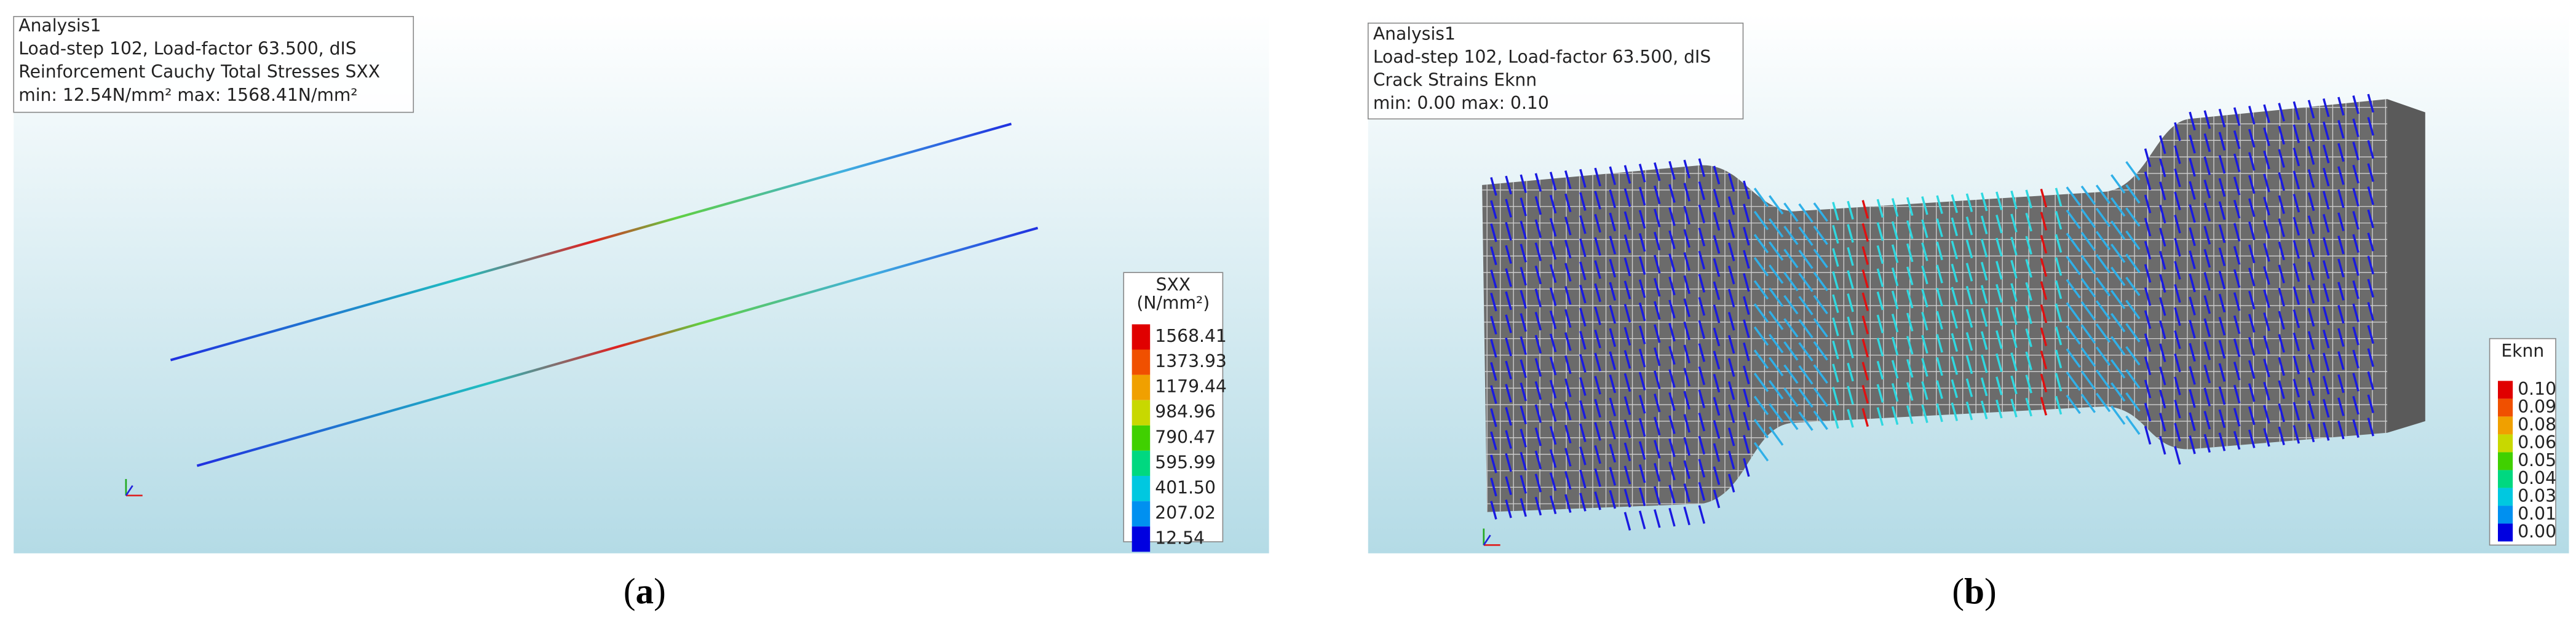 The image size is (2576, 626). I want to click on axis-triad, so click(813, 512).